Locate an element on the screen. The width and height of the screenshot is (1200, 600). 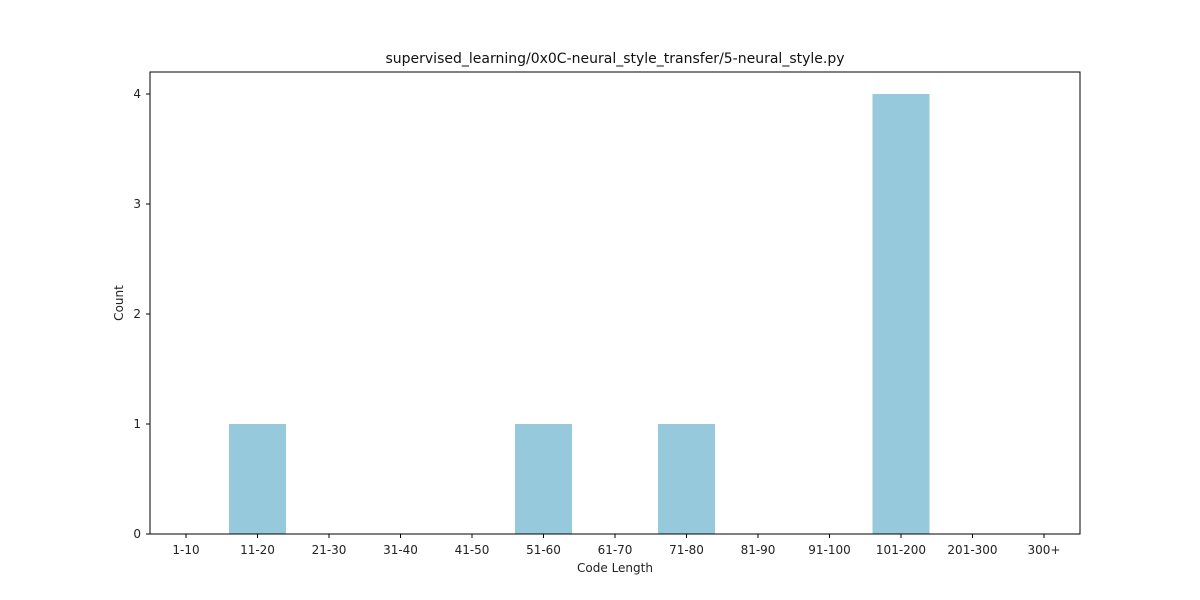
x-tick-label: 21-30 is located at coordinates (329, 550).